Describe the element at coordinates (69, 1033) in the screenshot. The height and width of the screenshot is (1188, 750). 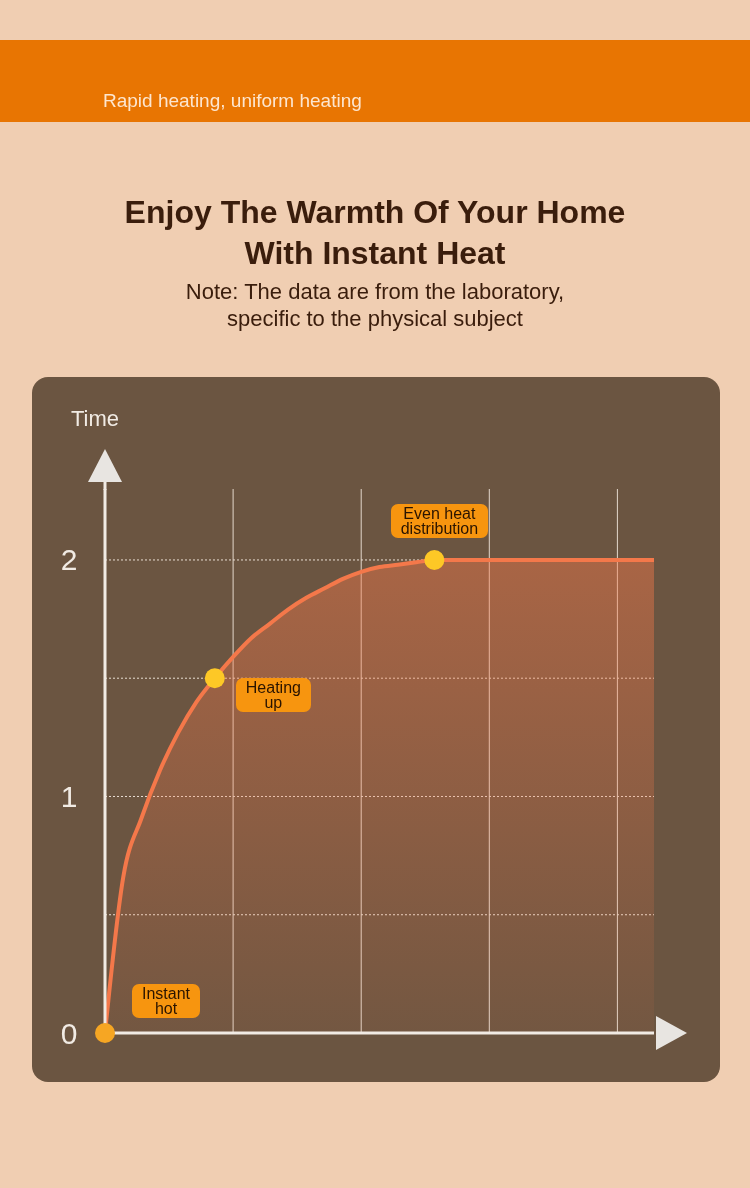
I see `y-tick-label: 0` at that location.